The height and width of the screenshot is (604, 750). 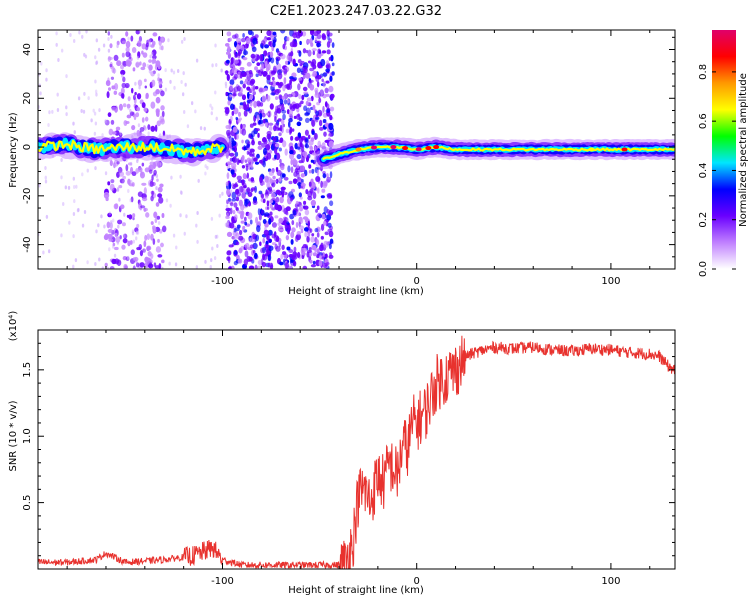 I want to click on colorbar-tick-label: 0.2, so click(x=703, y=220).